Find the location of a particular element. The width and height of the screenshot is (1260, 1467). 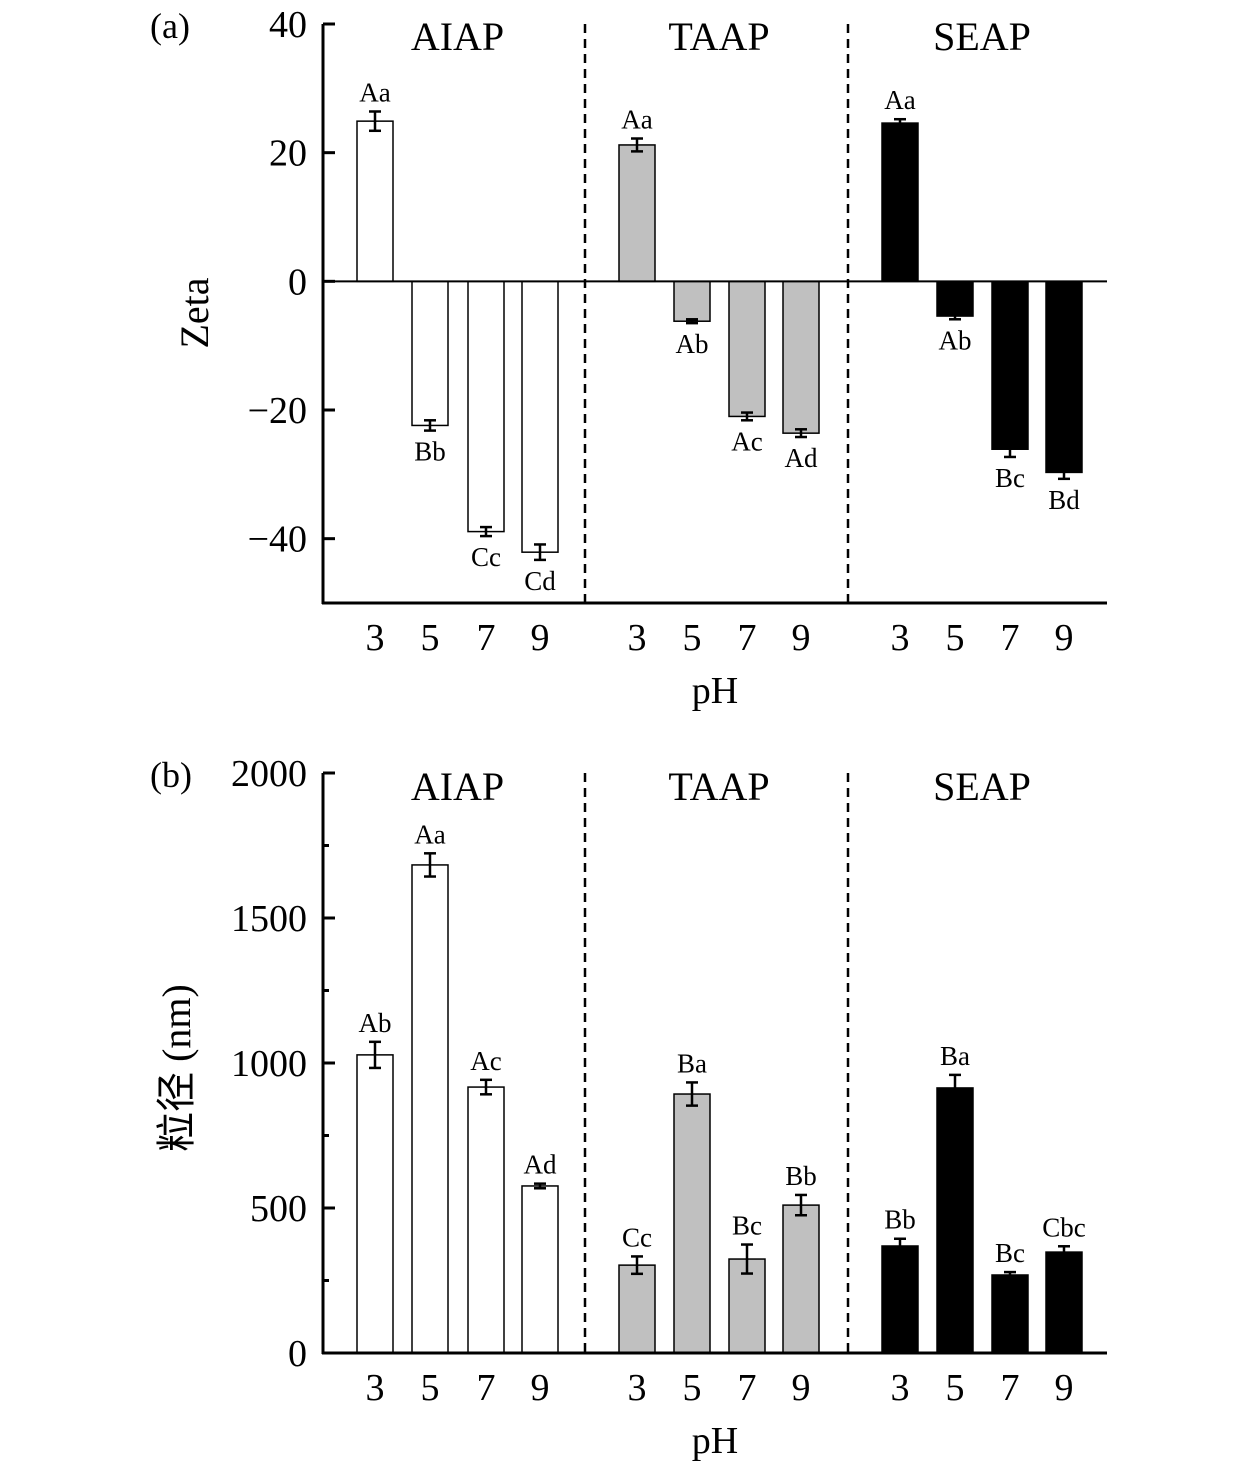

panel-label: (b) is located at coordinates (171, 775).